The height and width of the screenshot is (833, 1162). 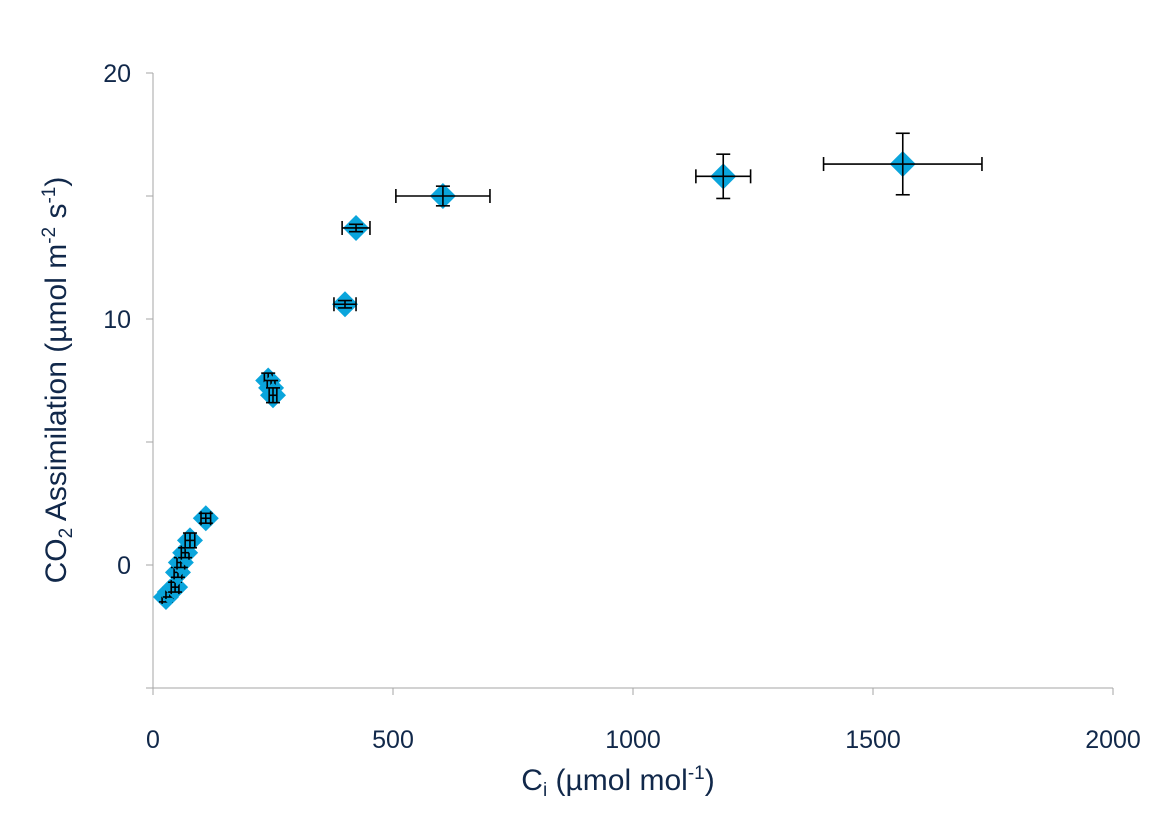 I want to click on x-tick-label: 1000, so click(x=633, y=740).